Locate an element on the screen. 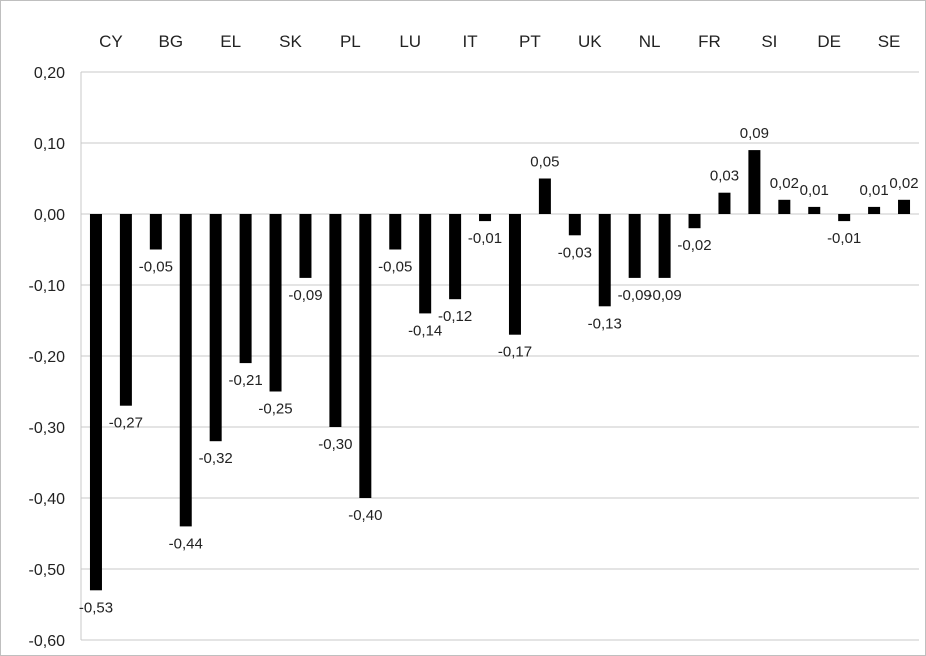 The width and height of the screenshot is (926, 656). data-label: -0,27 is located at coordinates (126, 423).